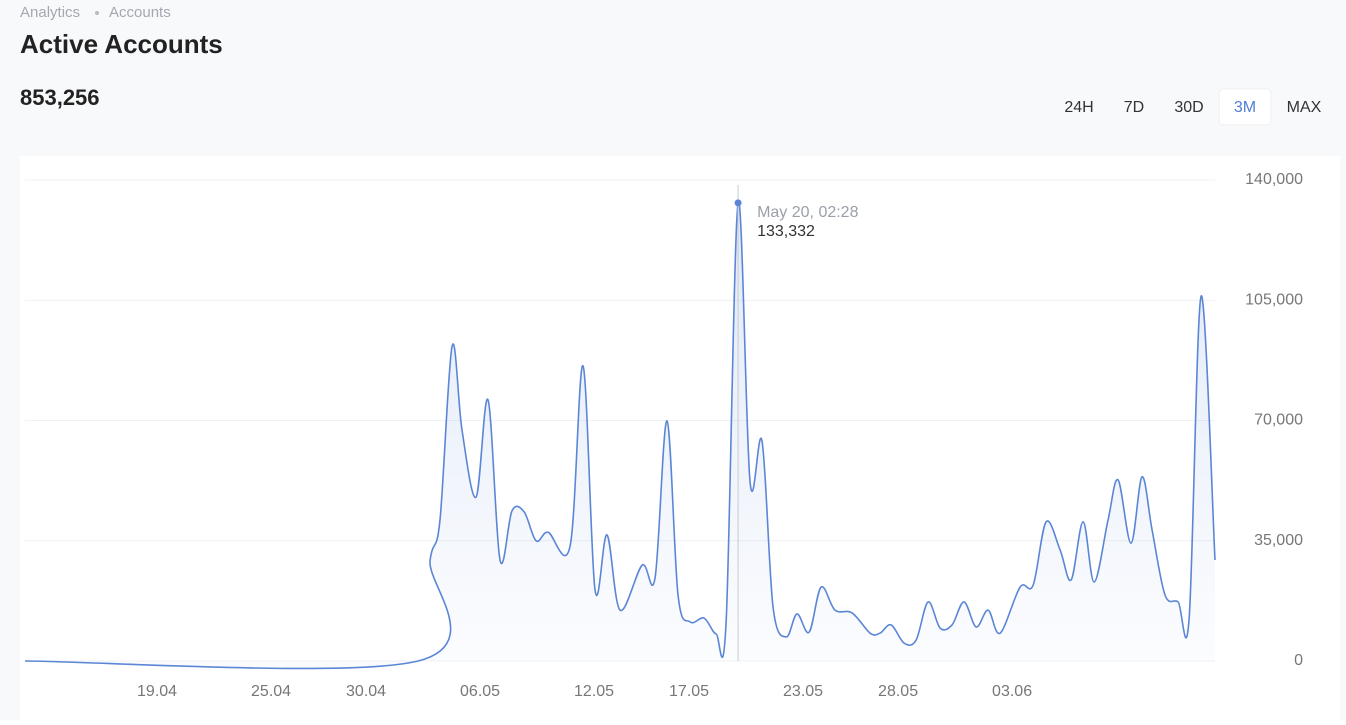 This screenshot has width=1346, height=725. Describe the element at coordinates (1304, 107) in the screenshot. I see `range-tab: MAX` at that location.